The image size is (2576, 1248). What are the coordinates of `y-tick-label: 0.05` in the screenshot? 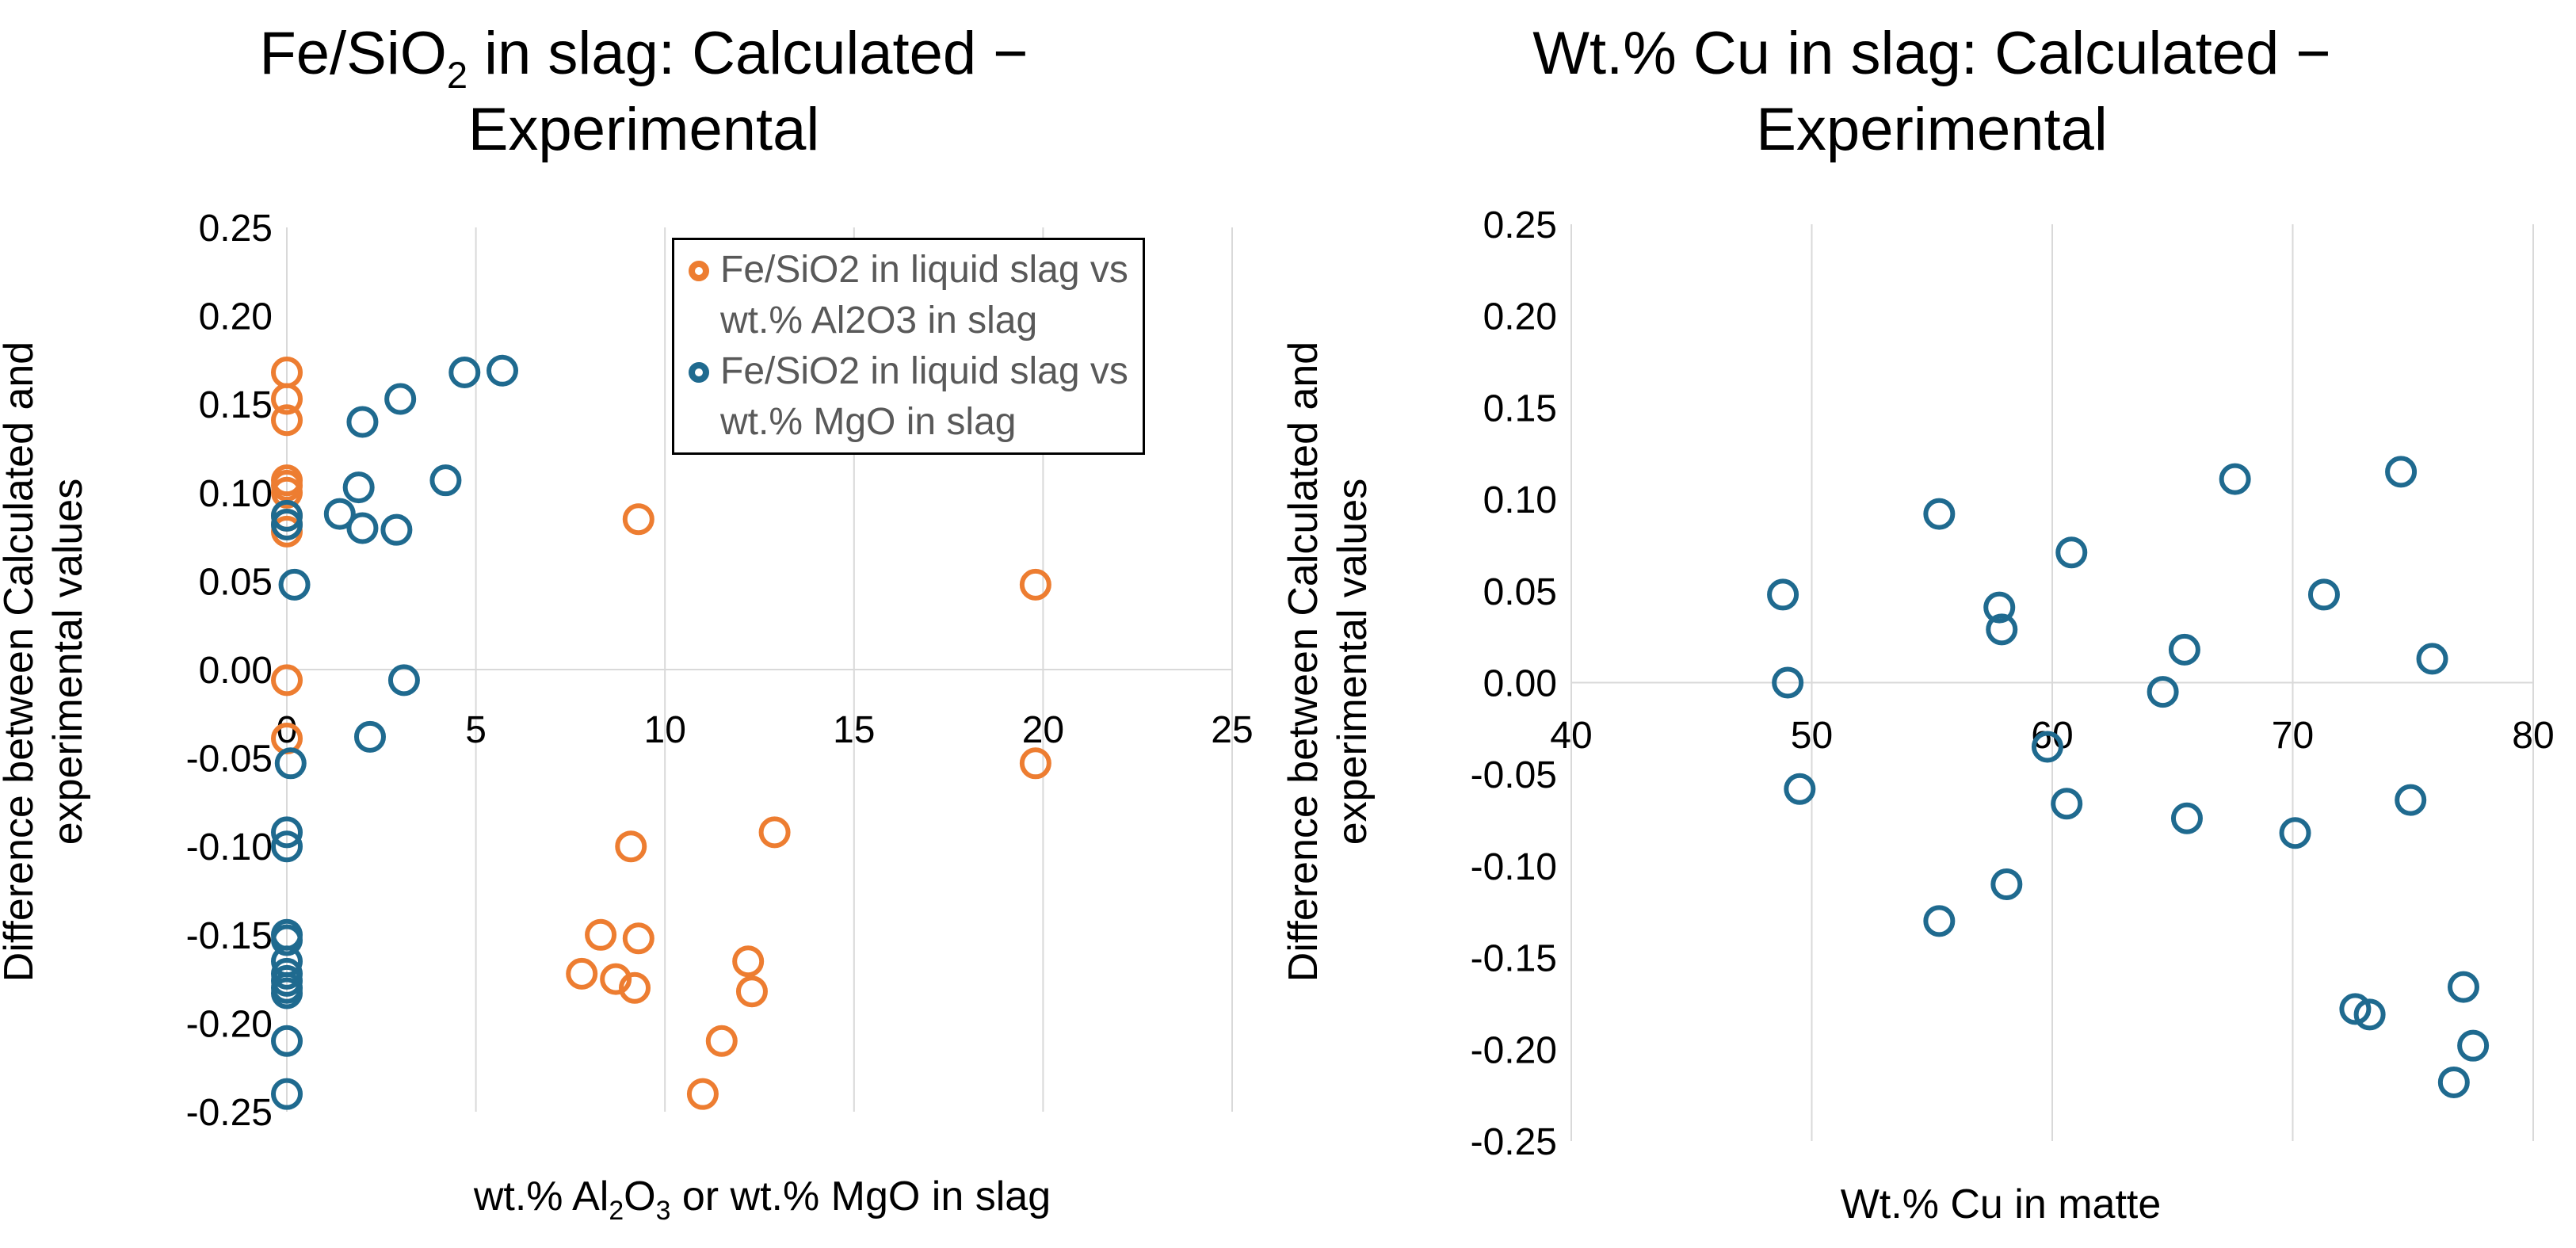 It's located at (1520, 592).